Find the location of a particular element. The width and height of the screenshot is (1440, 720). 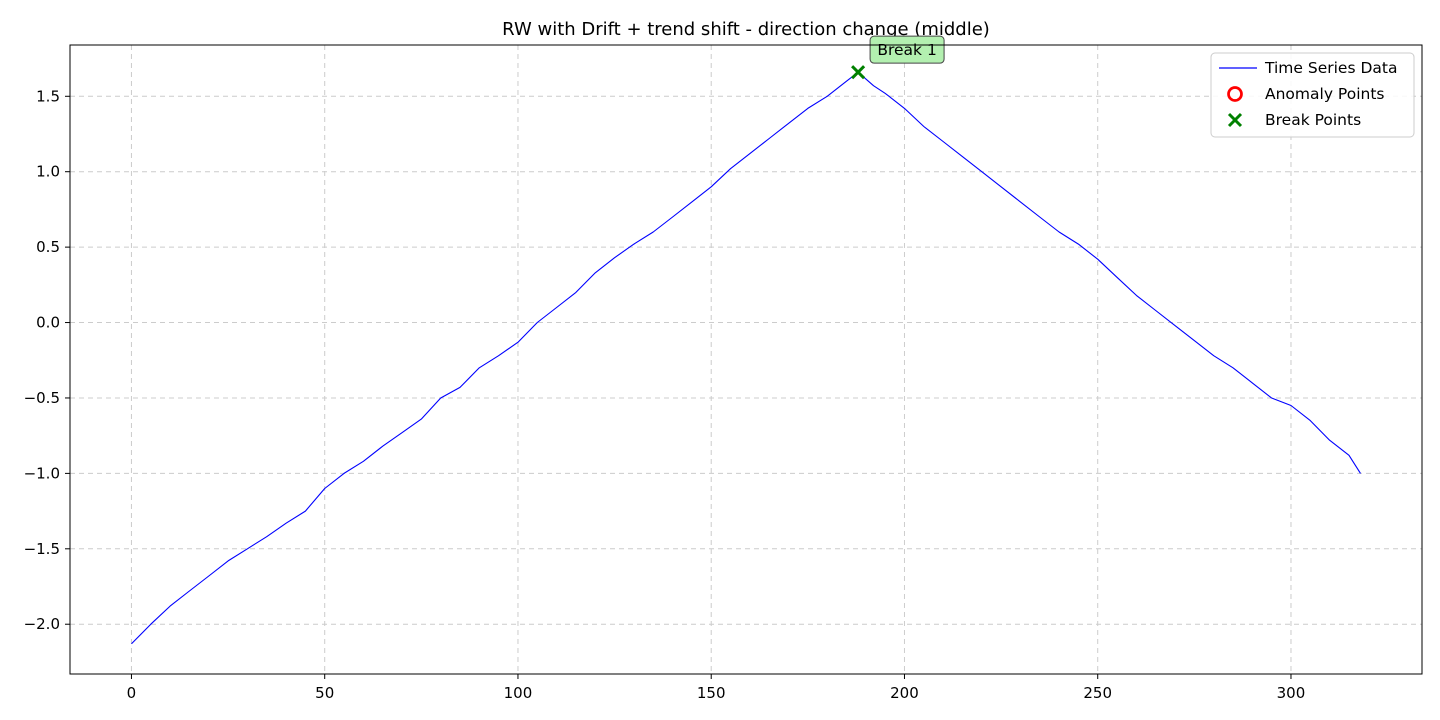

x-tick-label: 50 is located at coordinates (324, 693).